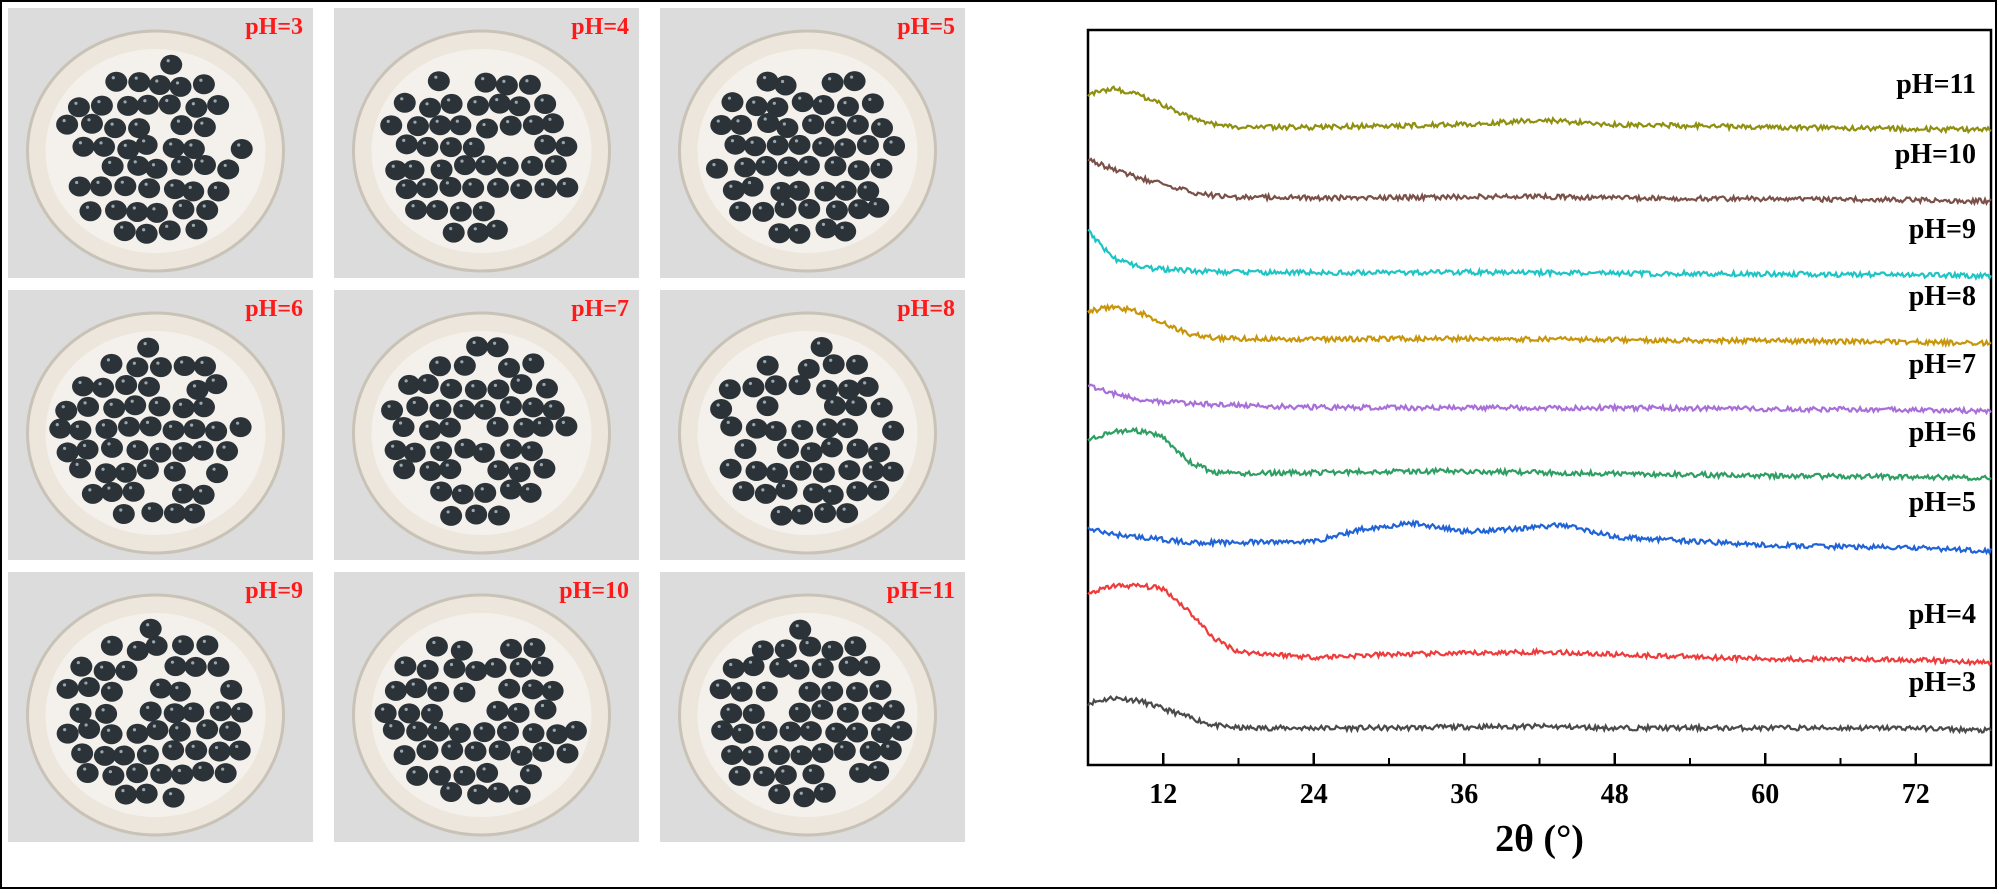 This screenshot has width=1999, height=894. I want to click on dish-illustration, so click(807, 715).